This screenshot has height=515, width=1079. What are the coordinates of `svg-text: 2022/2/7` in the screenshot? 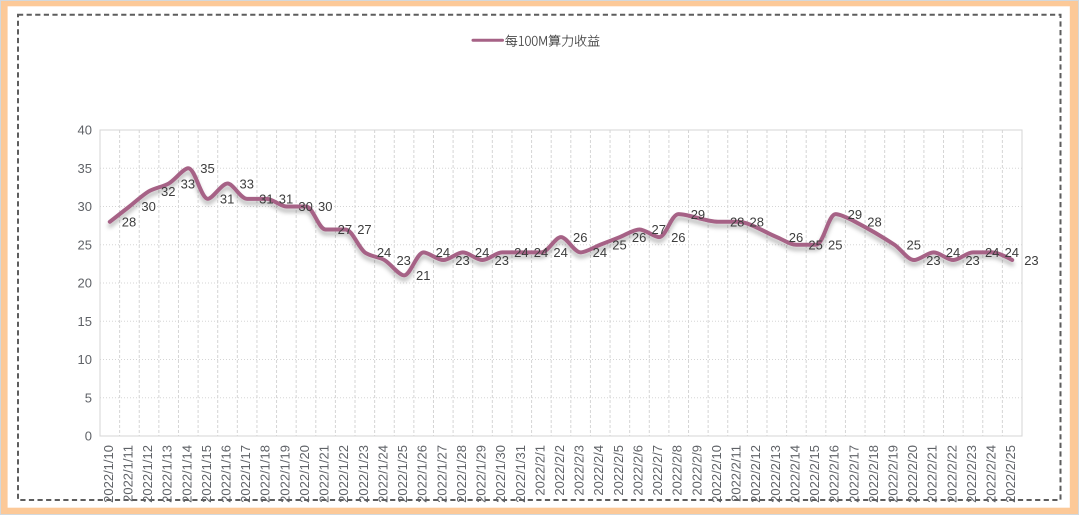 It's located at (657, 470).